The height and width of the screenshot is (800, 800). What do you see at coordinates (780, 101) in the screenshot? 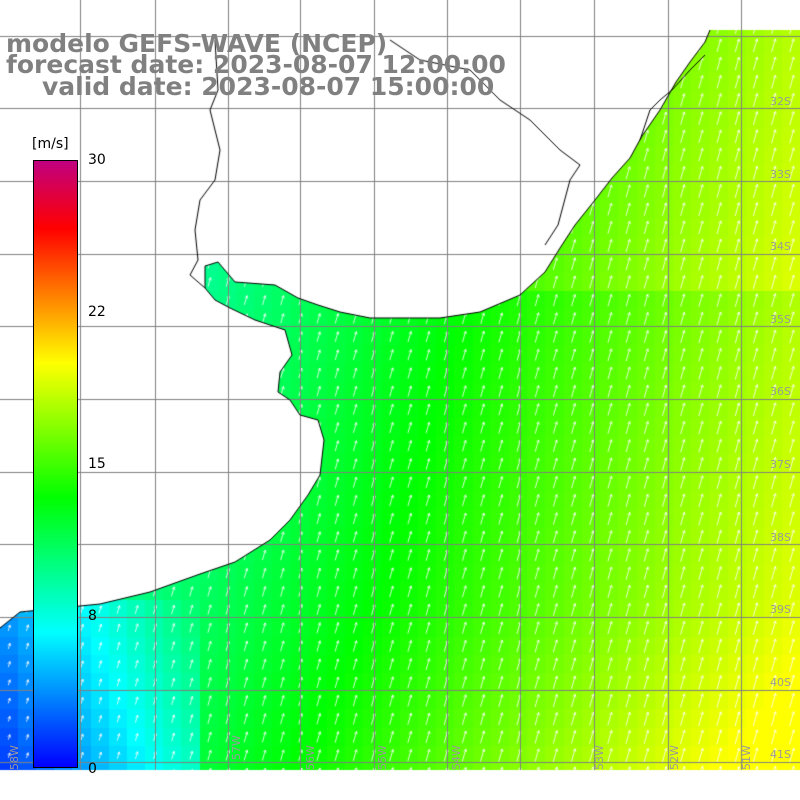
I see `lat-label: 32S` at bounding box center [780, 101].